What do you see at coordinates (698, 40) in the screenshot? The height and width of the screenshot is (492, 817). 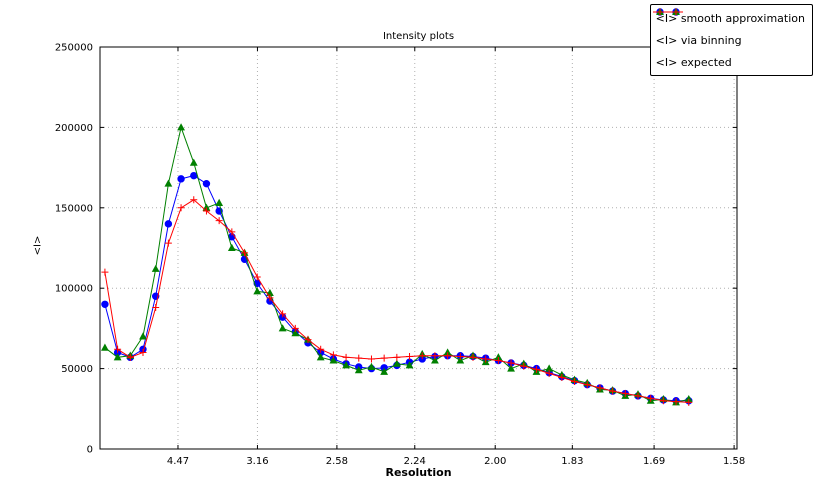 I see `legend-label: <I> via binning` at bounding box center [698, 40].